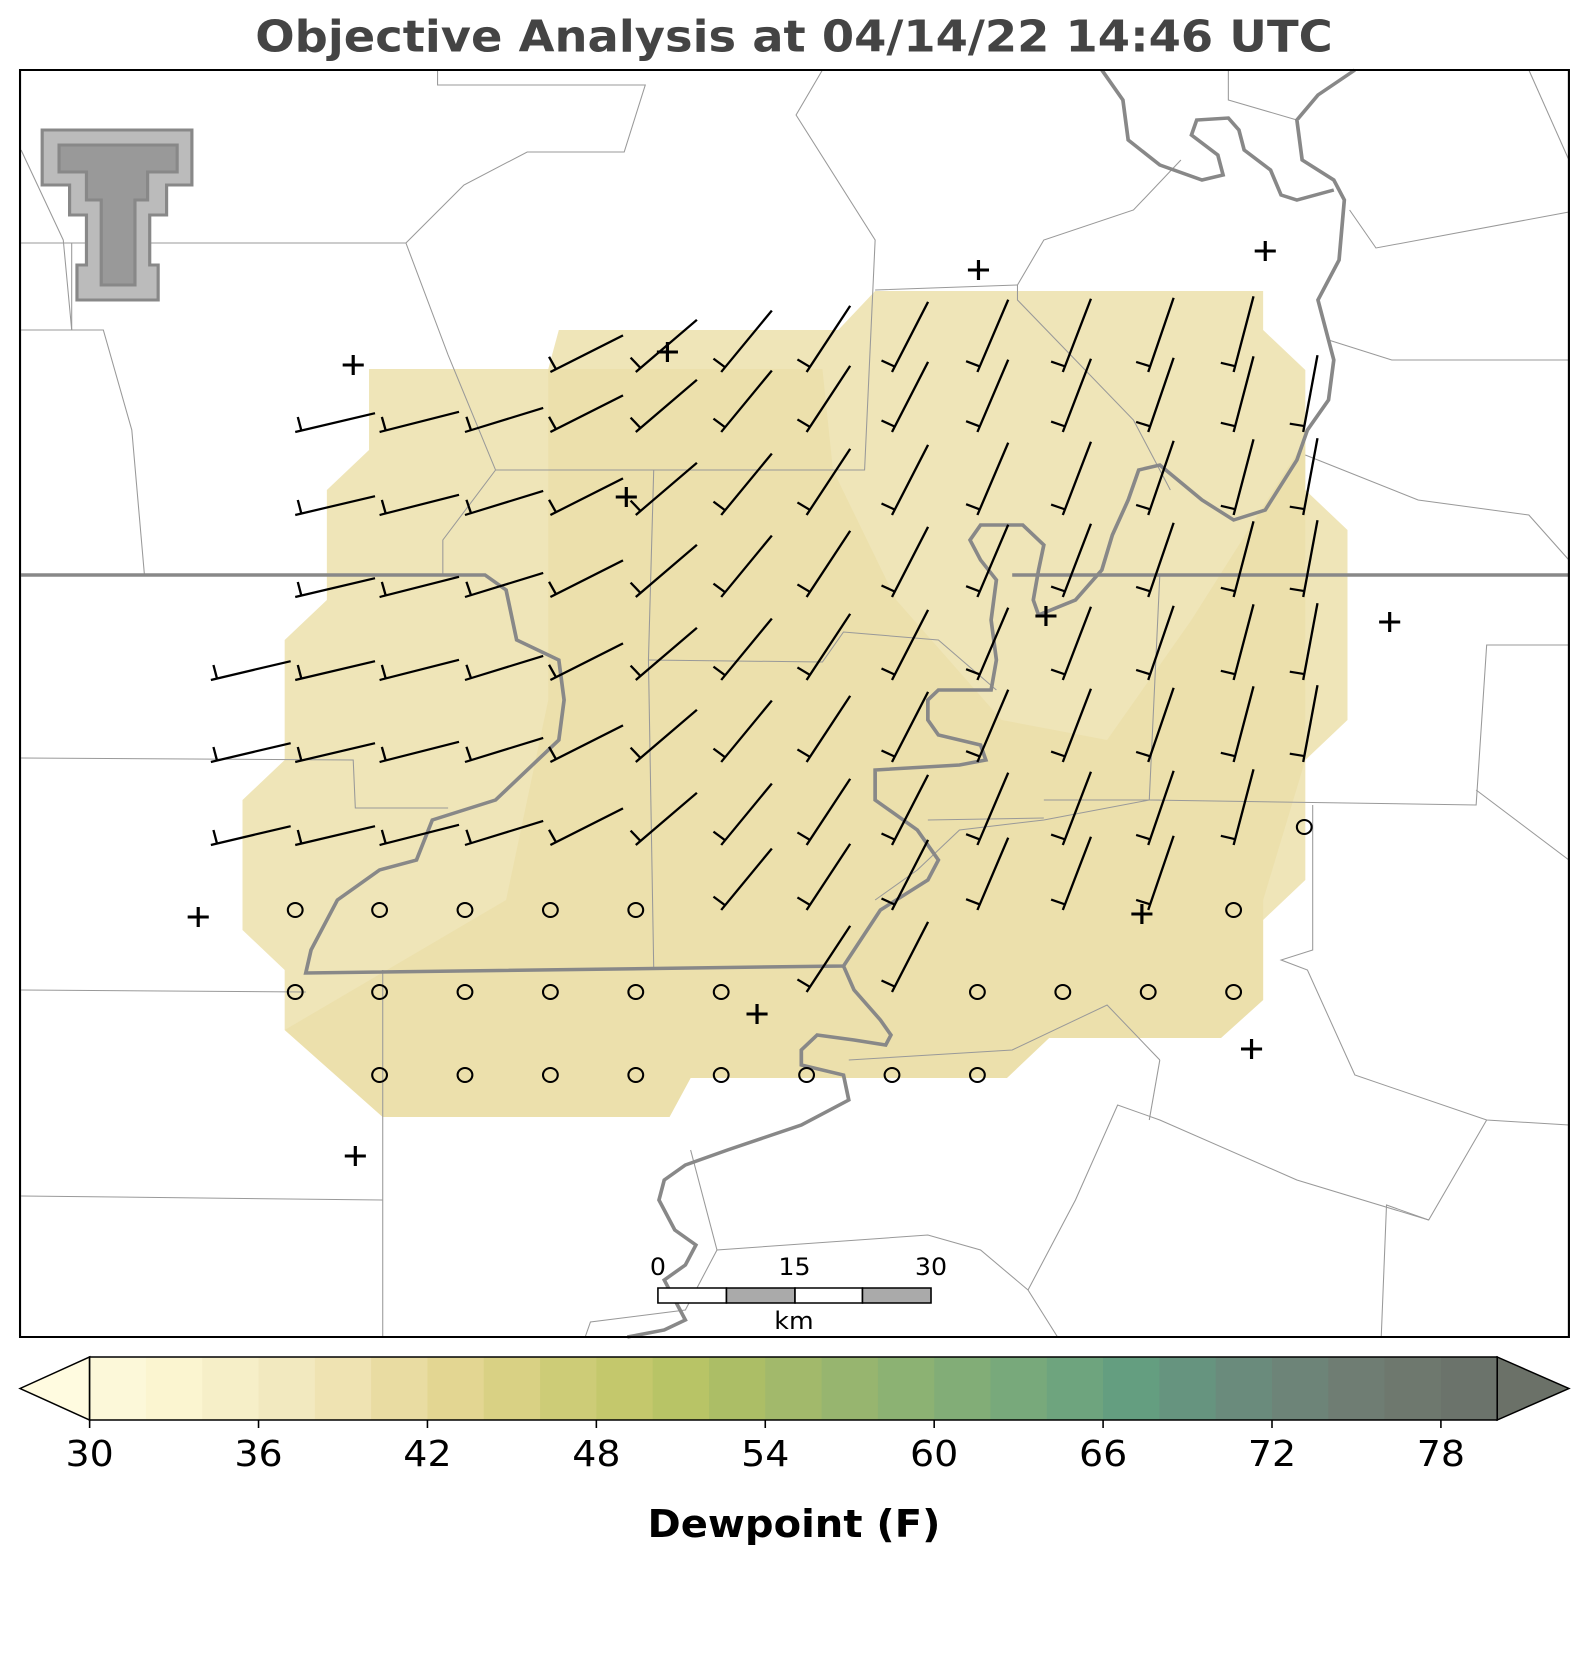 The image size is (1590, 1658). Describe the element at coordinates (794, 1295) in the screenshot. I see `scale-bar` at that location.